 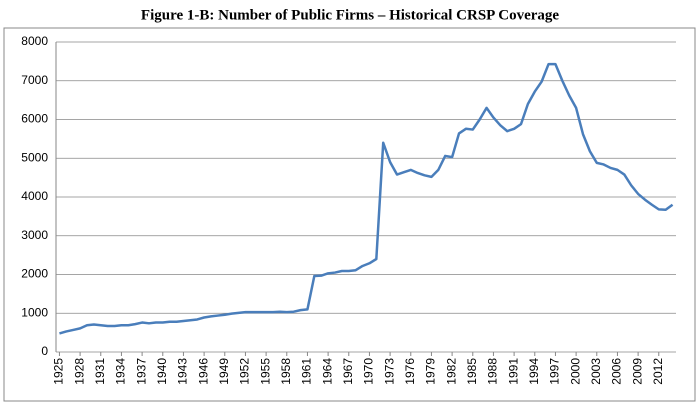 What do you see at coordinates (100, 371) in the screenshot?
I see `x-tick-label: 1931` at bounding box center [100, 371].